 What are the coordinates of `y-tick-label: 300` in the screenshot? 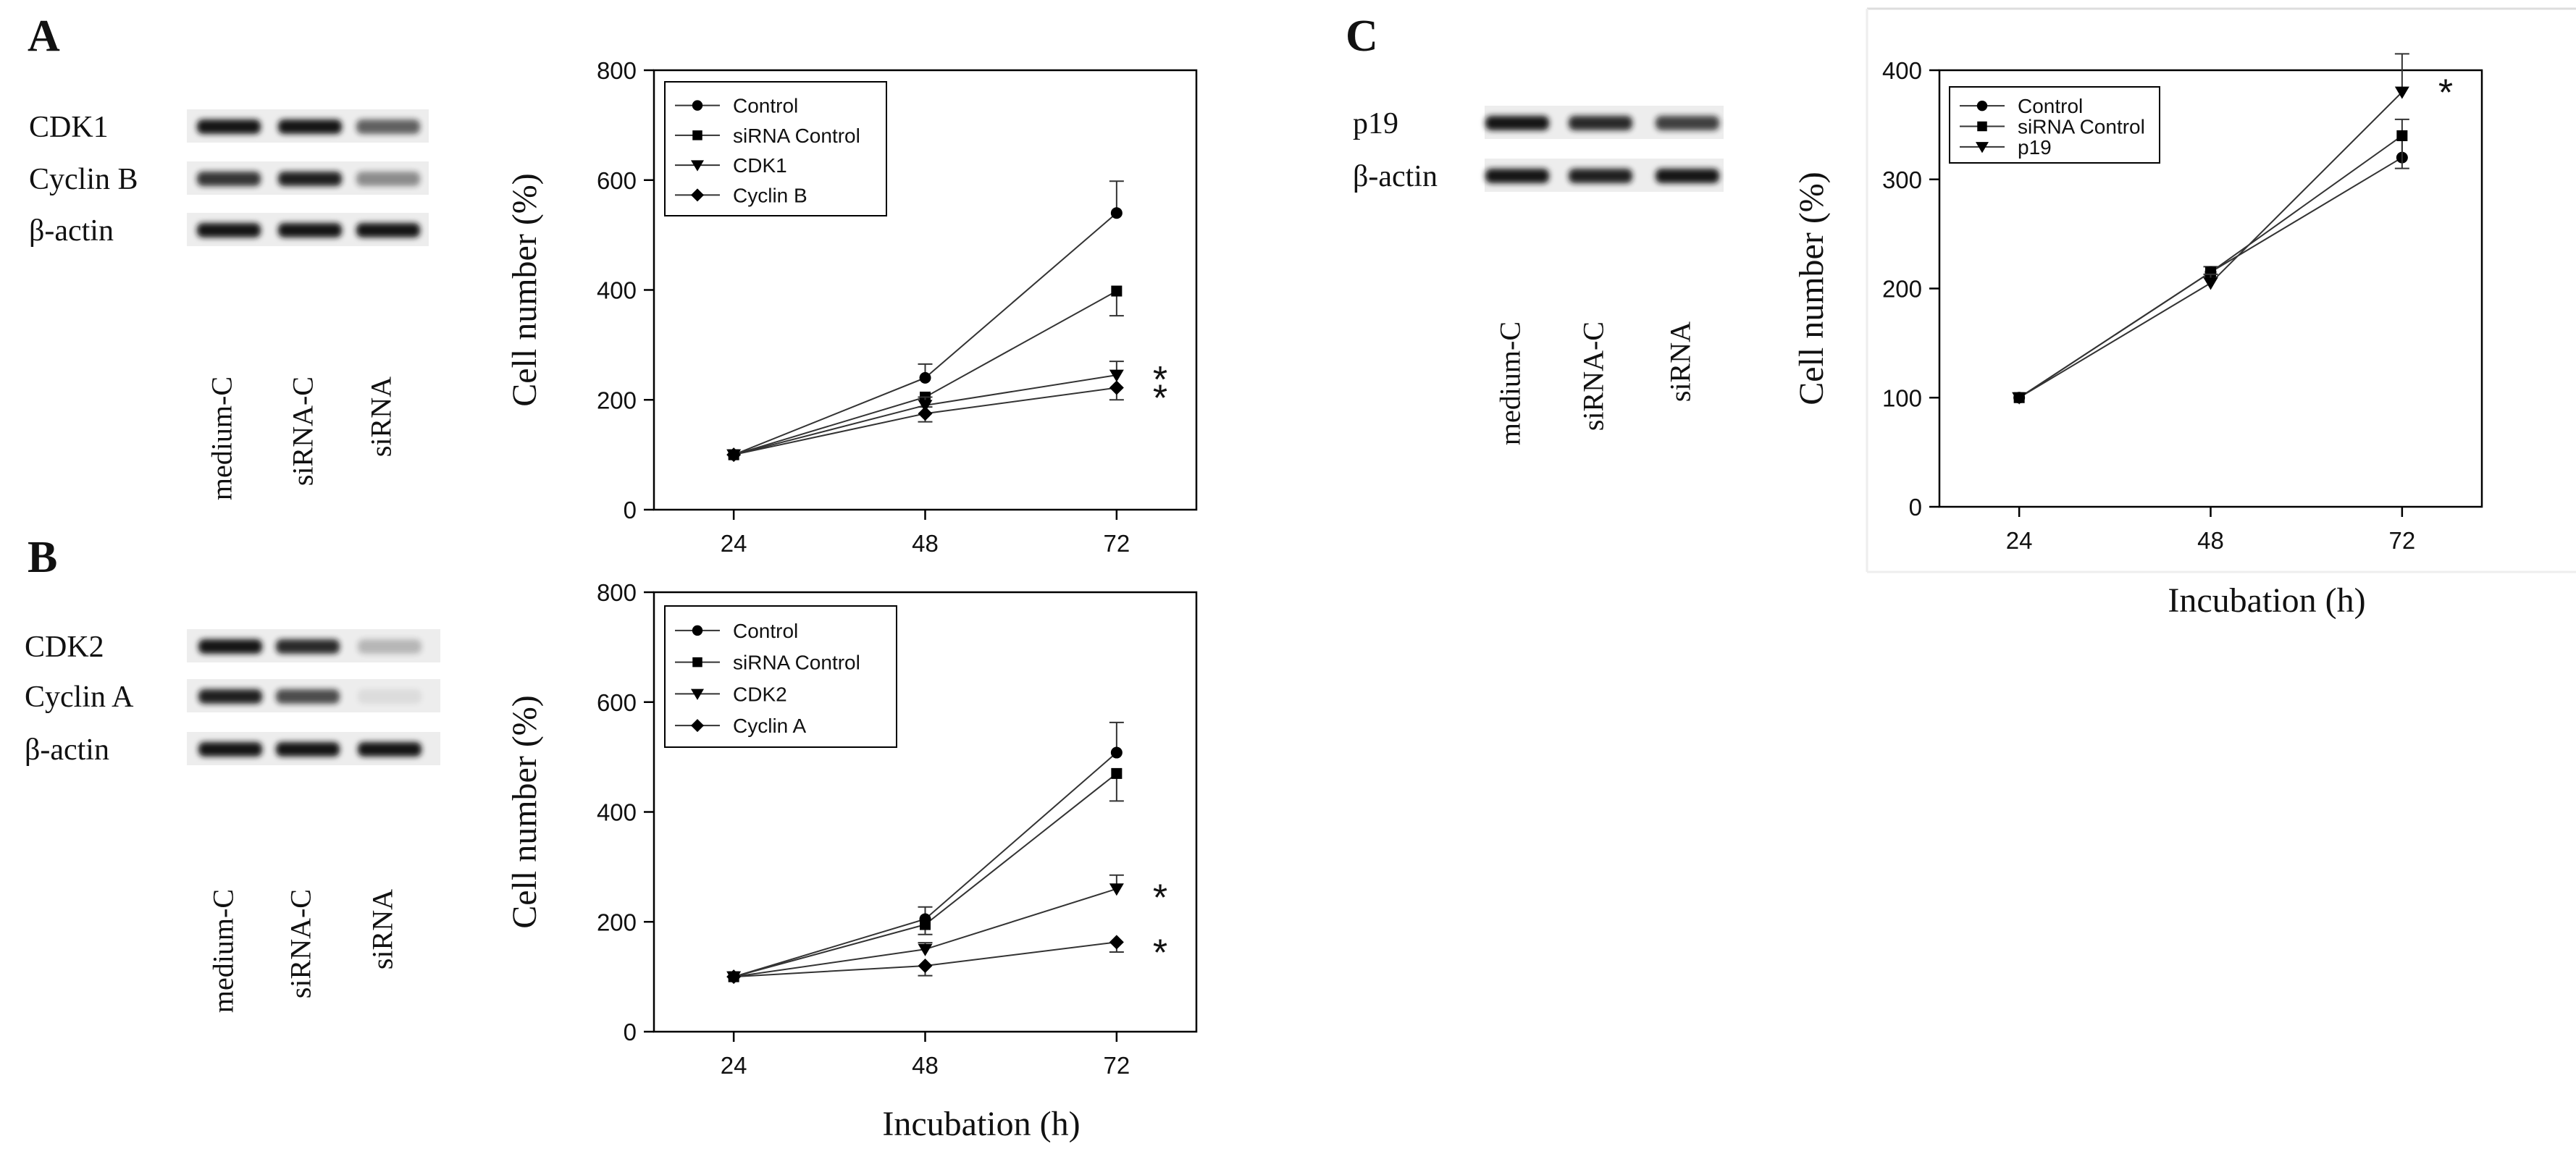 It's located at (1902, 180).